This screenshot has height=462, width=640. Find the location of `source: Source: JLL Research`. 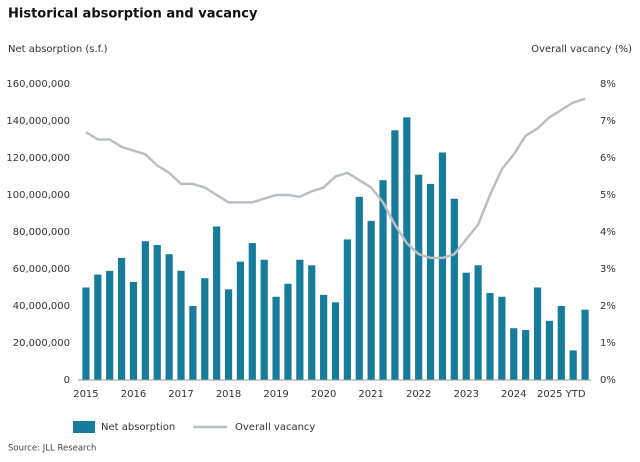

source: Source: JLL Research is located at coordinates (52, 449).